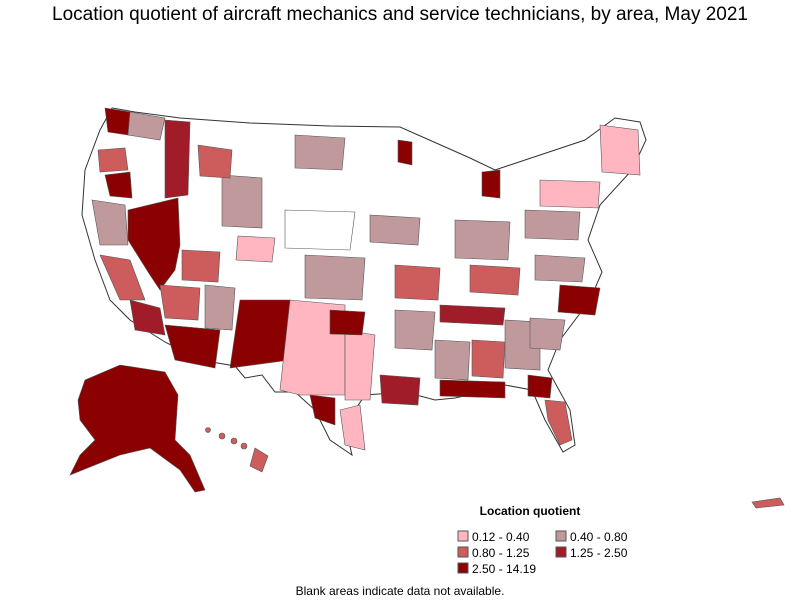 The height and width of the screenshot is (600, 800). Describe the element at coordinates (491, 184) in the screenshot. I see `area-michigan` at that location.